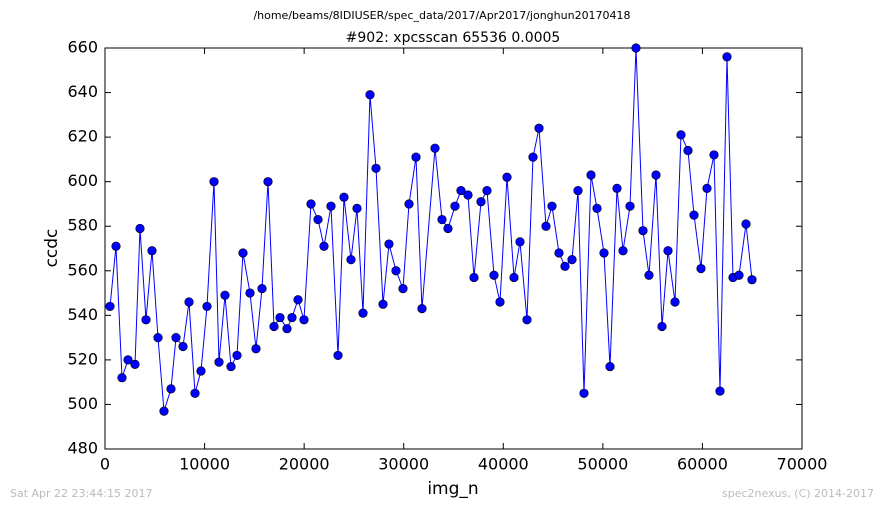 The height and width of the screenshot is (509, 884). I want to click on y-tick-label: 540, so click(82, 314).